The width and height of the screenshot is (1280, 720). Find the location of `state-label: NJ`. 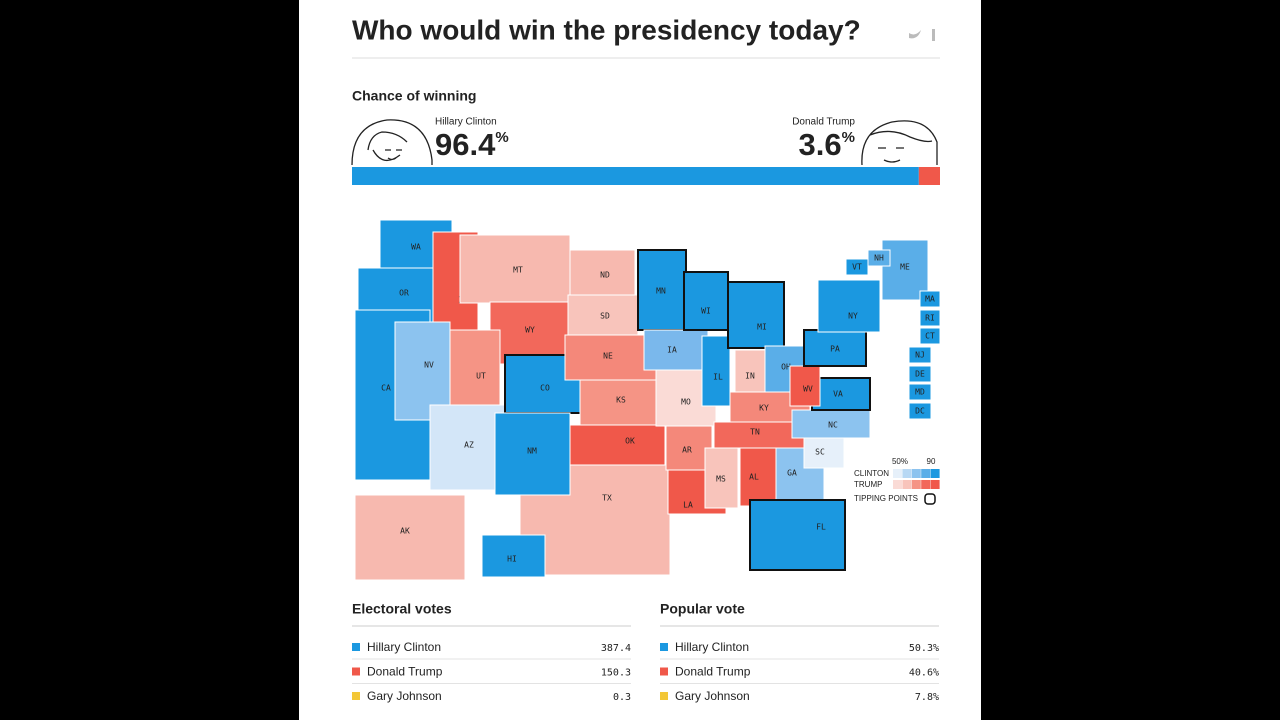

state-label: NJ is located at coordinates (920, 355).